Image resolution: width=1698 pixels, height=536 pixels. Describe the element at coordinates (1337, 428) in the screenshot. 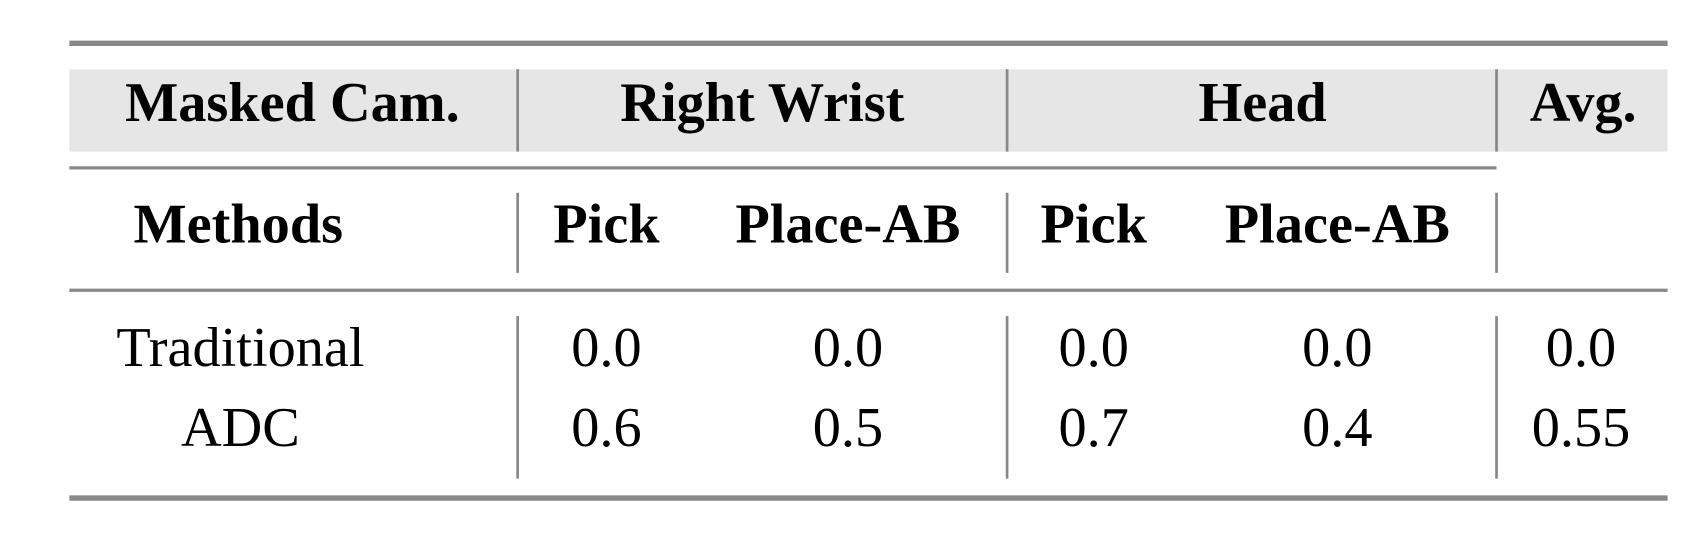

I see `cell-value: 0.4` at that location.